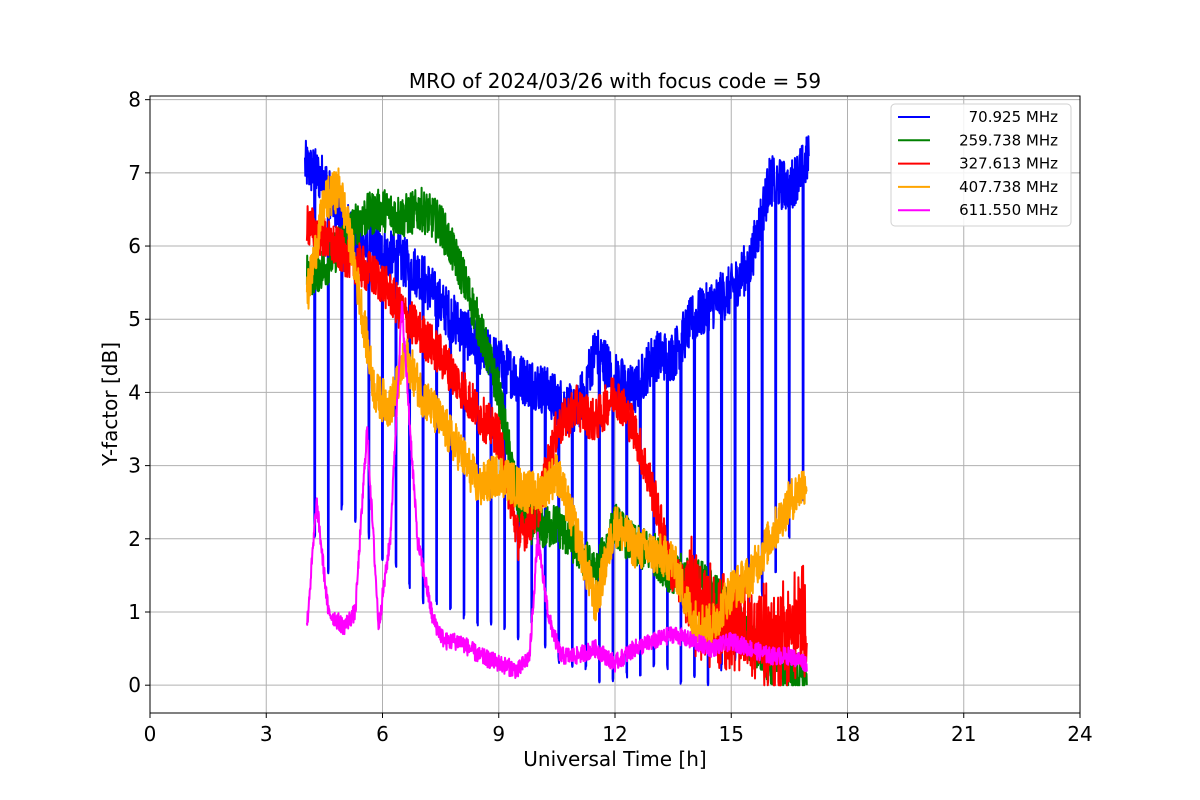 The image size is (1200, 800). Describe the element at coordinates (134, 319) in the screenshot. I see `y-tick-label: 5` at that location.